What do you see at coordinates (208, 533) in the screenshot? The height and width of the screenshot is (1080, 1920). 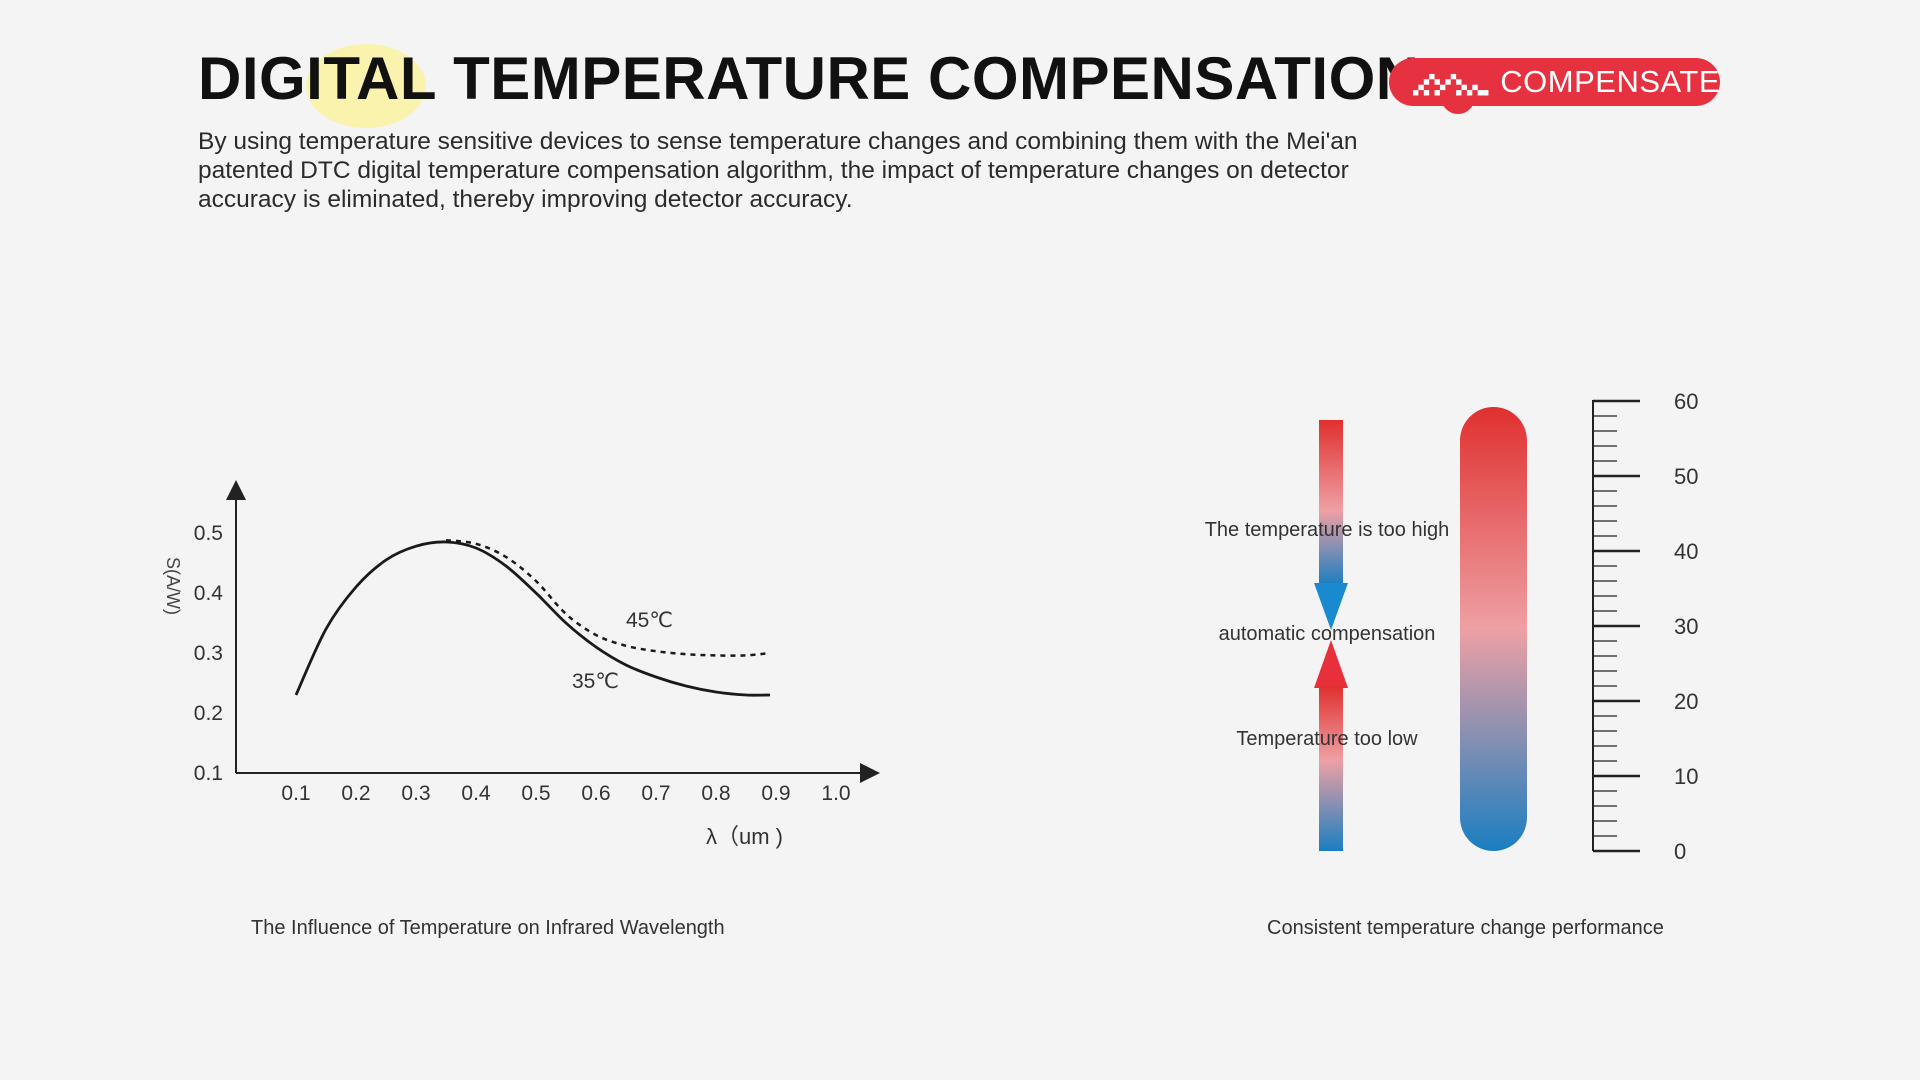 I see `y-tick-label: 0.5` at bounding box center [208, 533].